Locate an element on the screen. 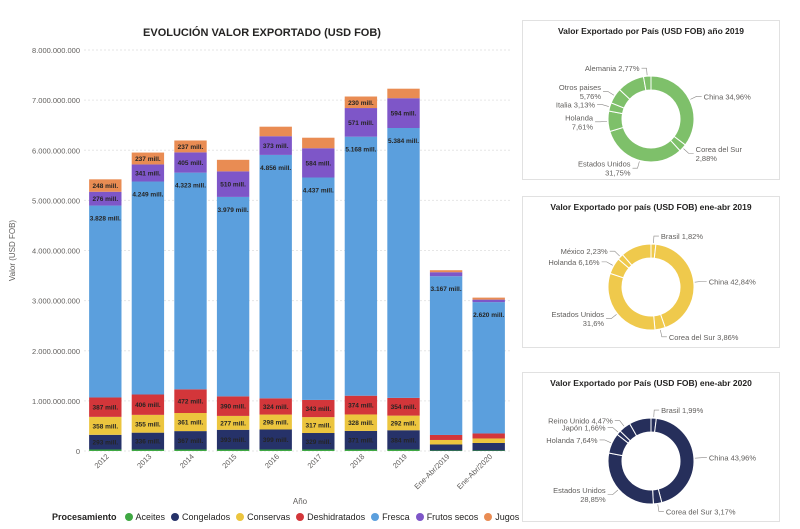 This screenshot has width=800, height=529. pie-slice-label-line: Brasil 1,99% is located at coordinates (682, 410).